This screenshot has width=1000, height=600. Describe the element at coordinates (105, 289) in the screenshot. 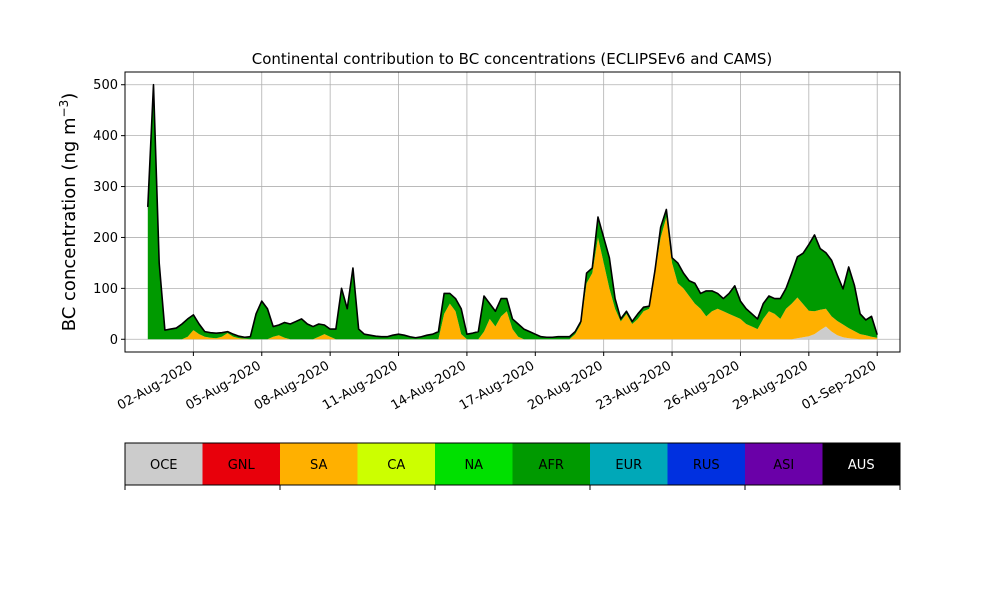

I see `y-tick-label: 100` at that location.